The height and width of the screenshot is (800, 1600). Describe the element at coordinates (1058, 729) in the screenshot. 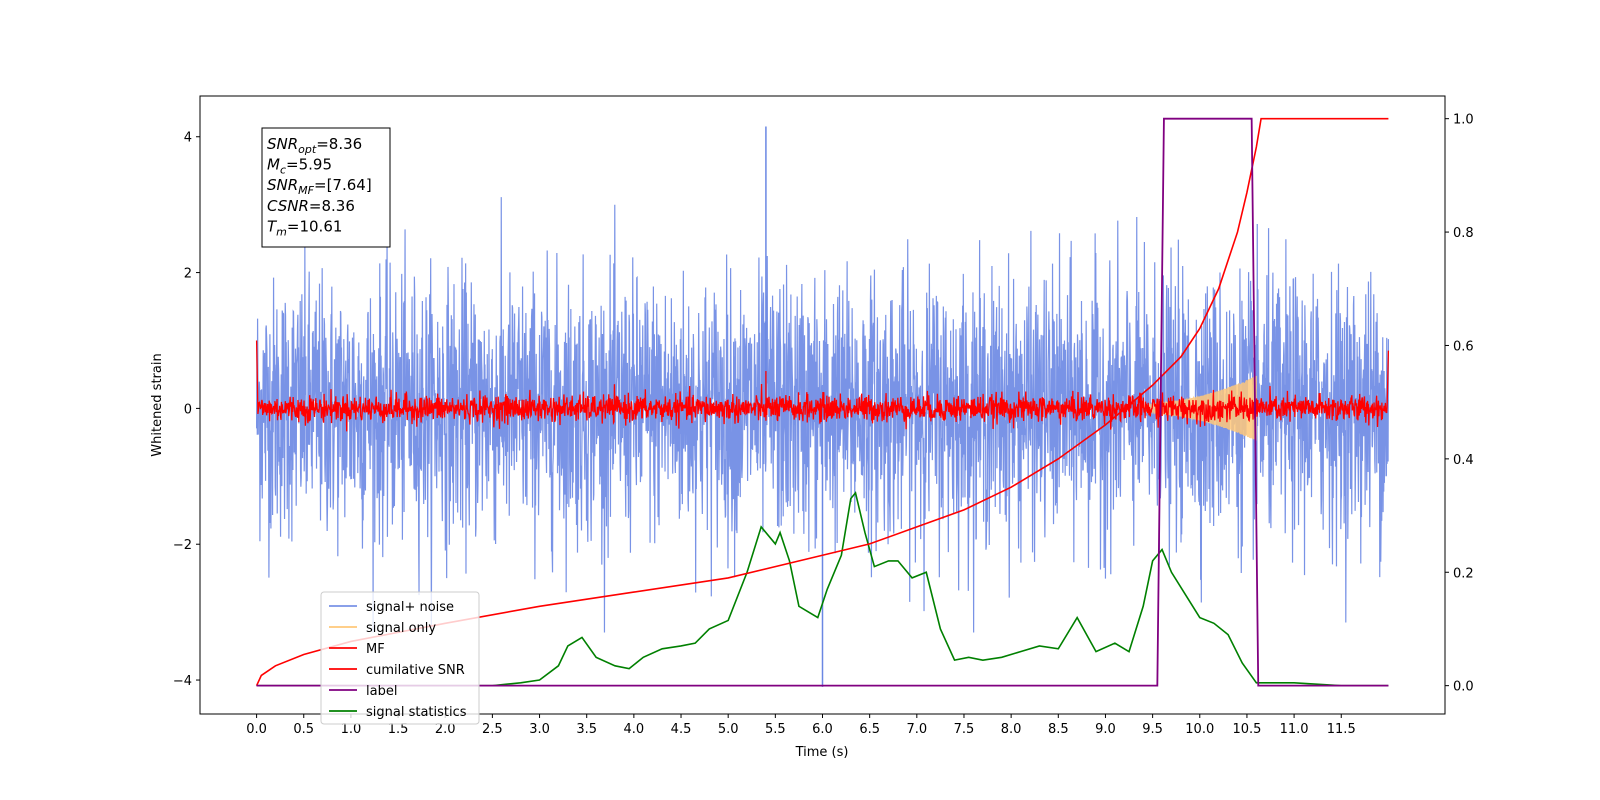

I see `x-tick-label-17: 8.5` at that location.